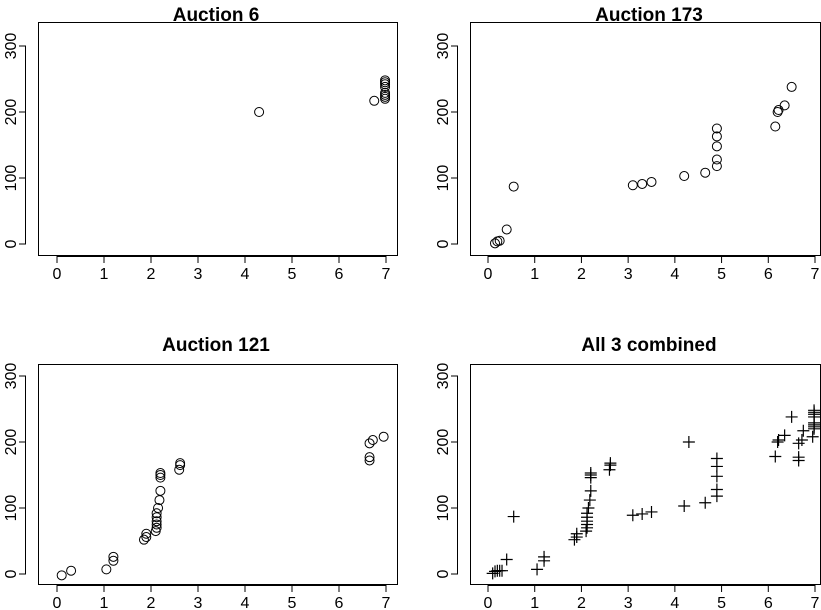  Describe the element at coordinates (628, 602) in the screenshot. I see `x-tick-label: 3` at that location.